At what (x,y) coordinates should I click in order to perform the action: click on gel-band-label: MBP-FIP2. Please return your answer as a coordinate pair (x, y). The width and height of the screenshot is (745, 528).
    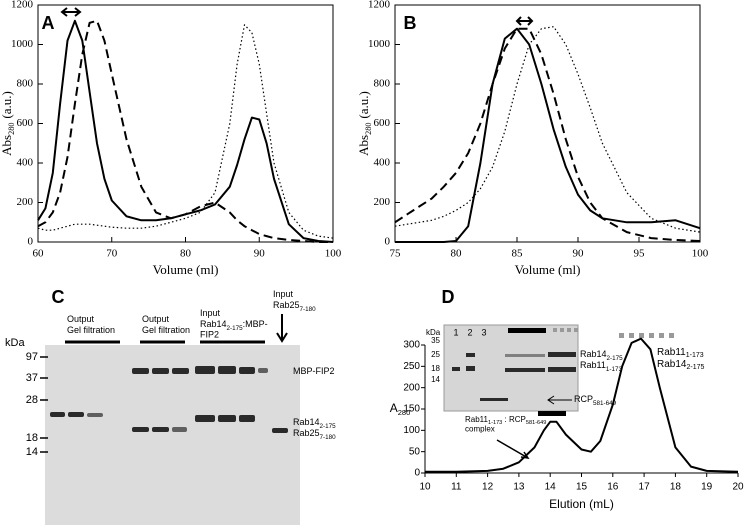
    Looking at the image, I should click on (314, 371).